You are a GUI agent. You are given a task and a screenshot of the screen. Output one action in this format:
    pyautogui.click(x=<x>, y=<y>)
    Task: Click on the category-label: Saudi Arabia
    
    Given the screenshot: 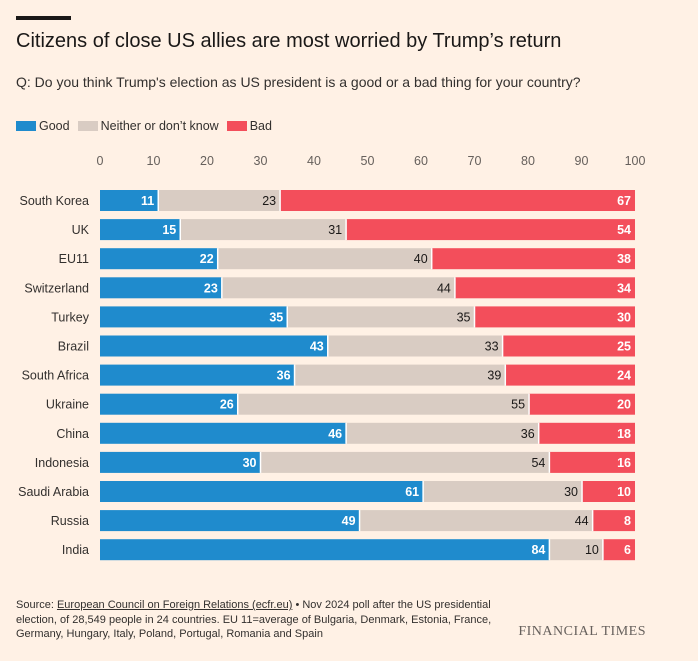 What is the action you would take?
    pyautogui.click(x=53, y=492)
    